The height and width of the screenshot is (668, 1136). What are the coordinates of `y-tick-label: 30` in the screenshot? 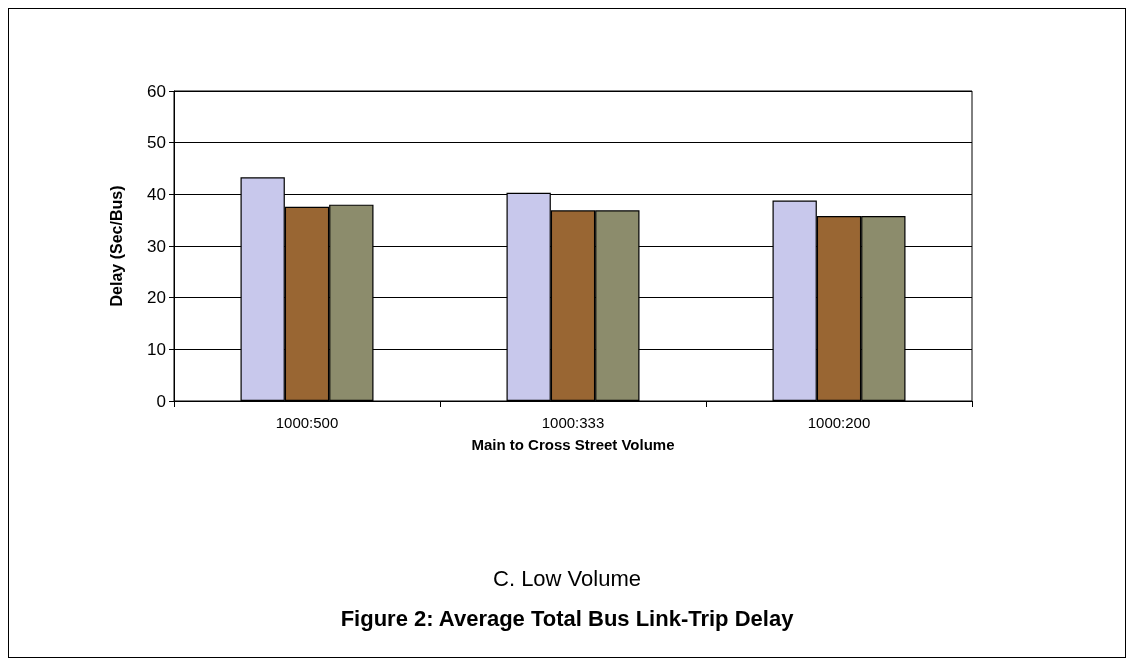 It's located at (156, 246).